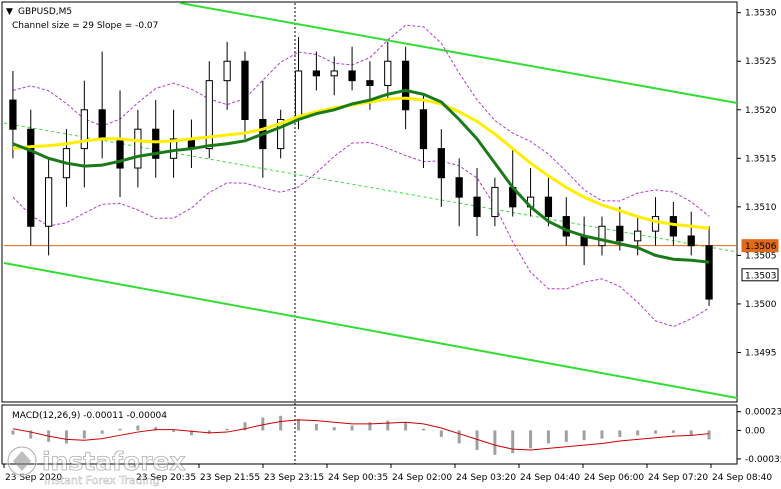  I want to click on channel-upper-line, so click(458, 53).